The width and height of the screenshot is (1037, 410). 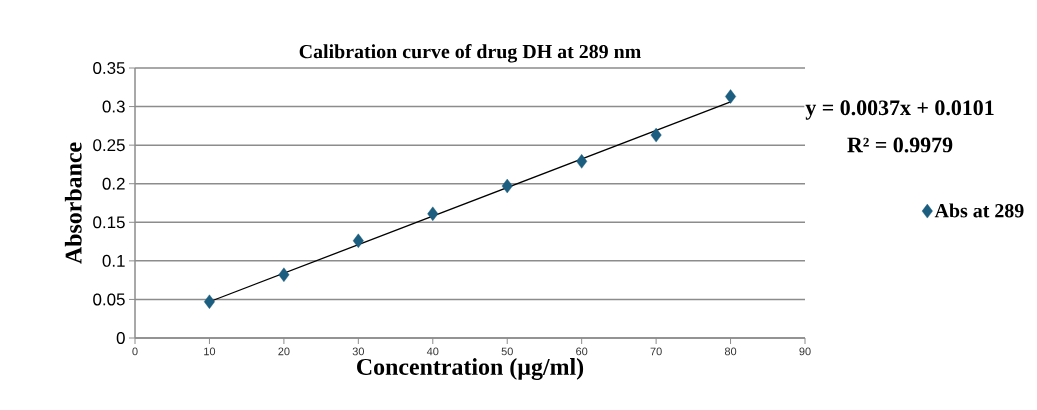 I want to click on y-tick-label: 0.25, so click(x=109, y=145).